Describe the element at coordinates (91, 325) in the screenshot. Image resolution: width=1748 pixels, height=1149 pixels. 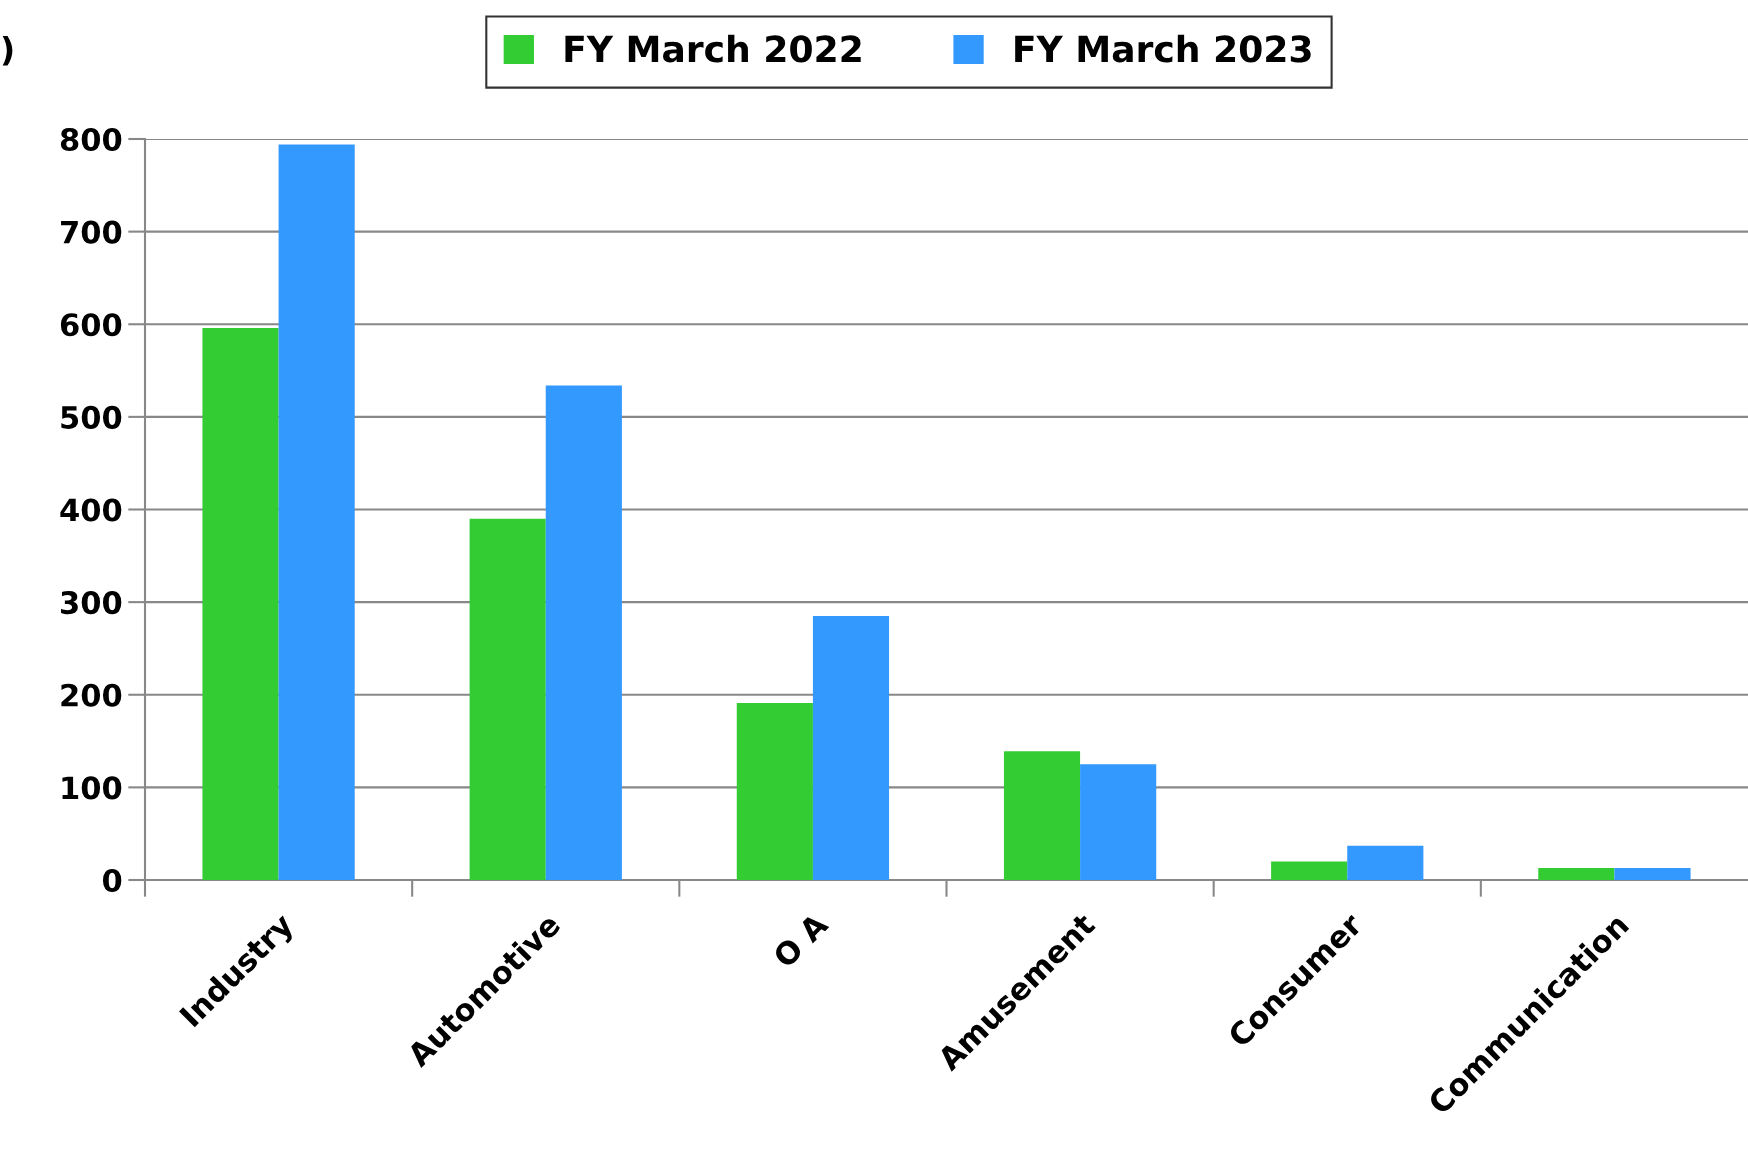
I see `y-tick-label: 600` at that location.